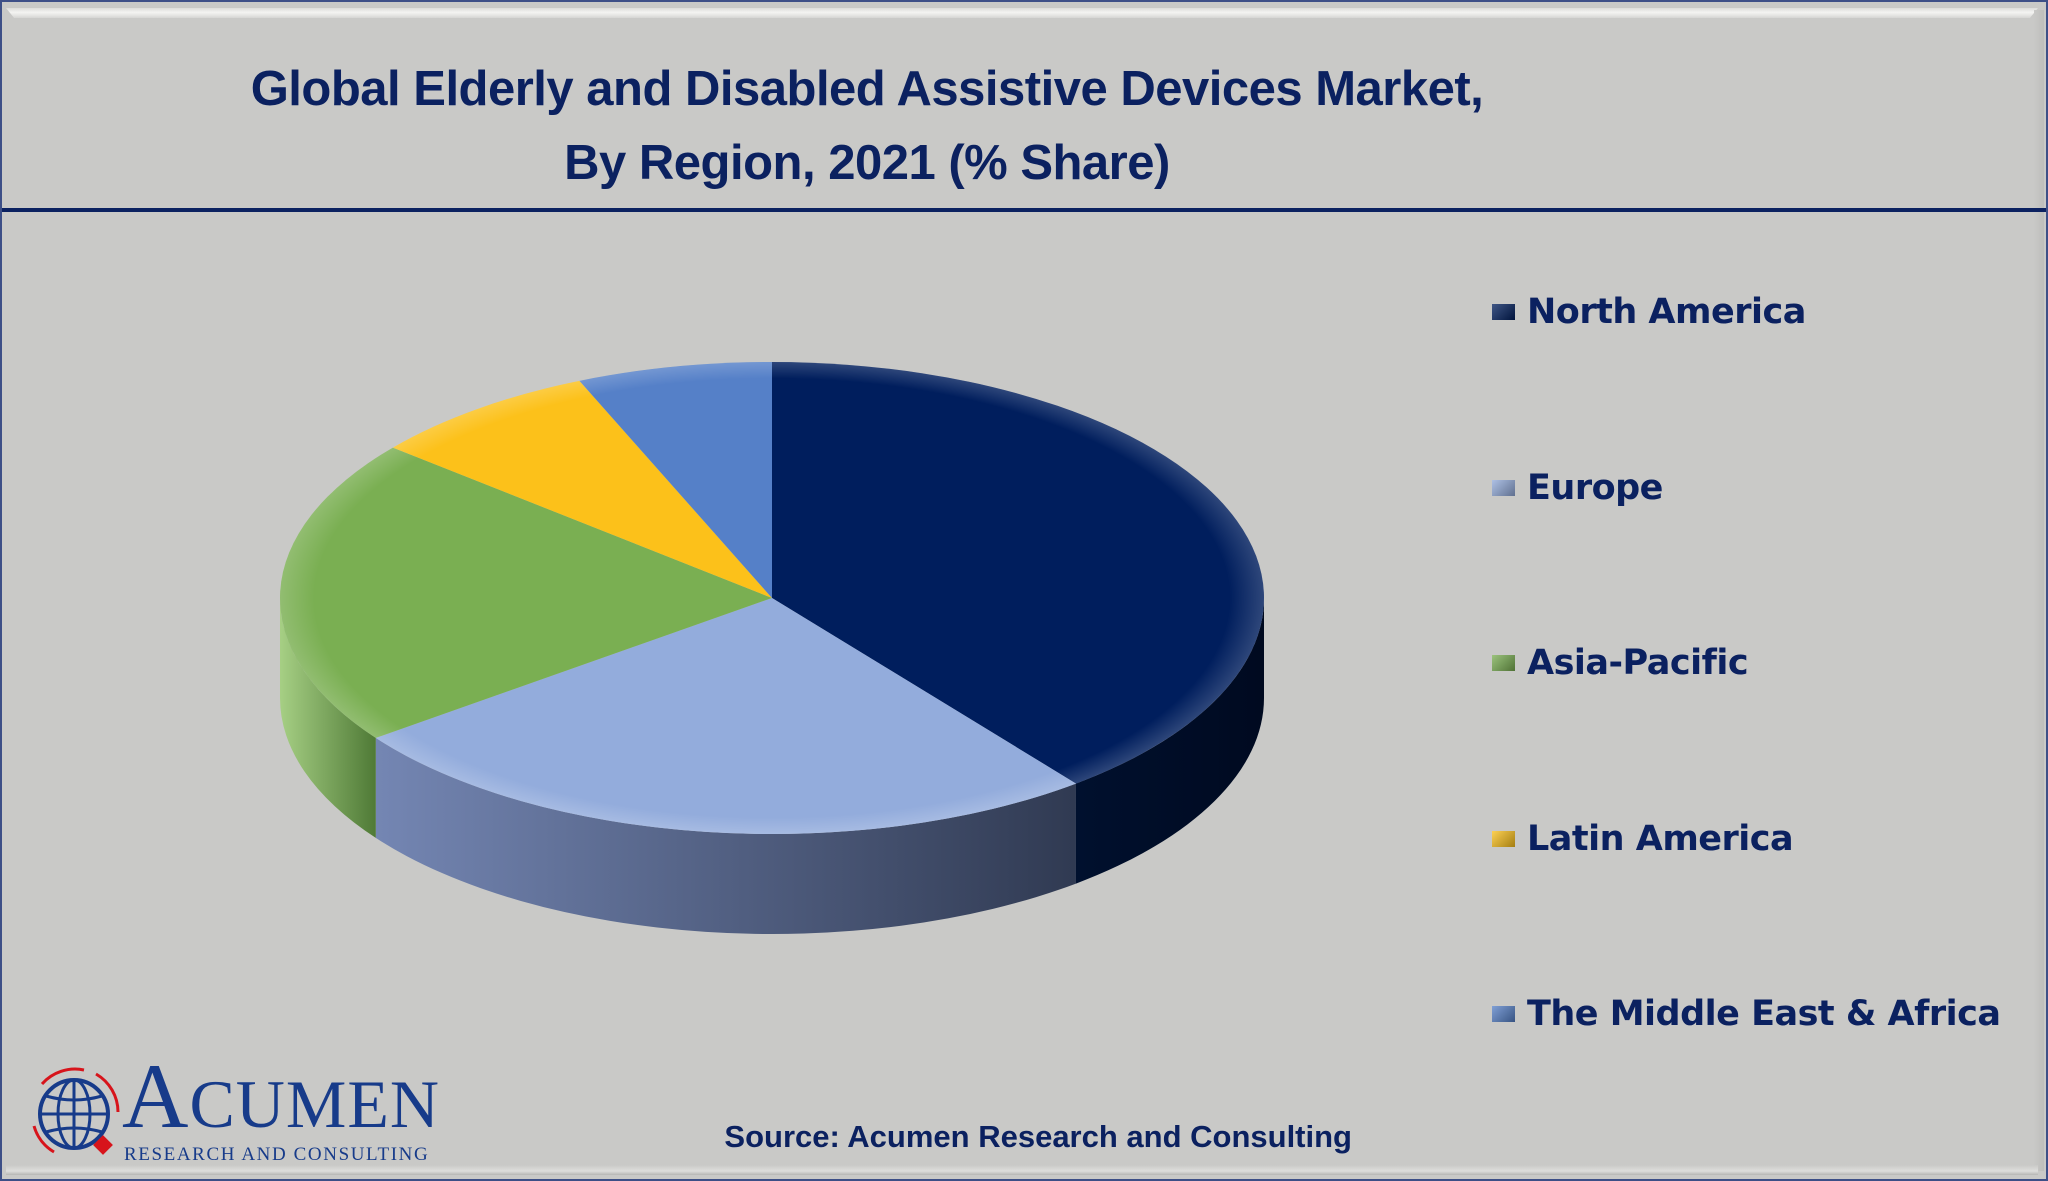  What do you see at coordinates (1169, 741) in the screenshot?
I see `pie-side-north-america` at bounding box center [1169, 741].